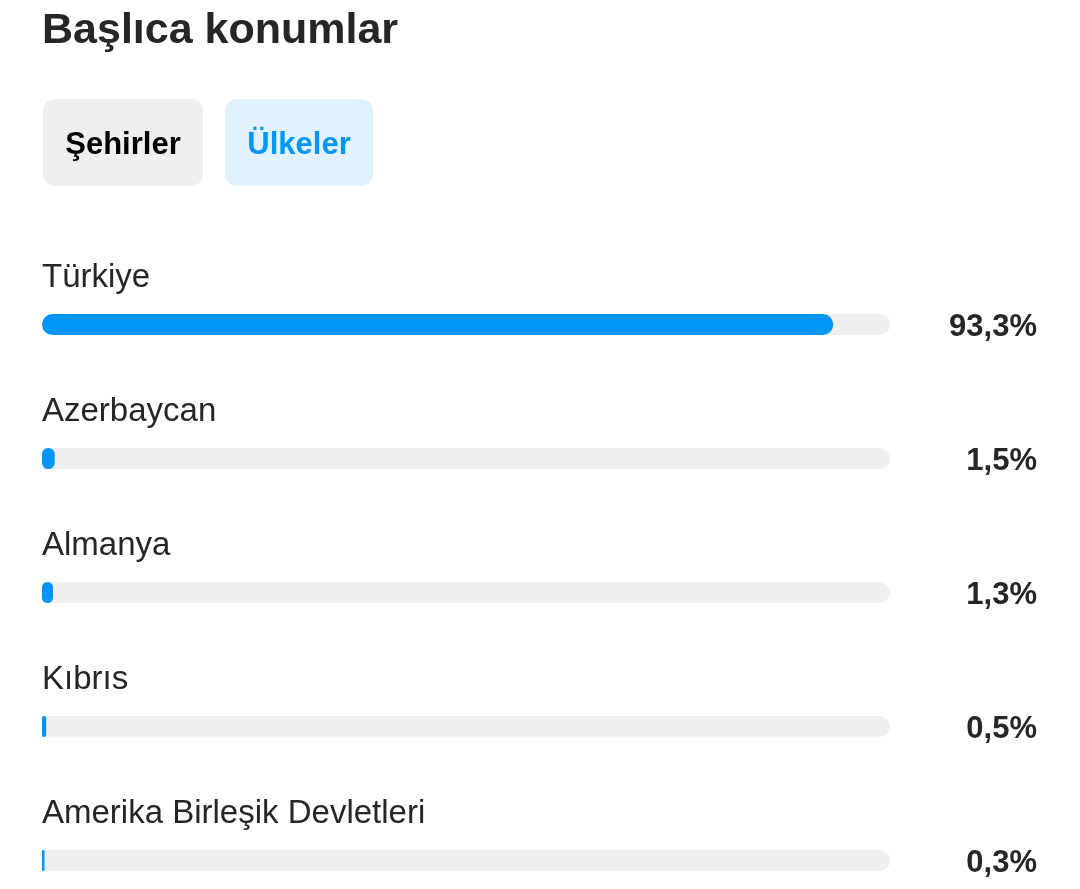  Describe the element at coordinates (299, 142) in the screenshot. I see `tab-button: Ülkeler` at that location.